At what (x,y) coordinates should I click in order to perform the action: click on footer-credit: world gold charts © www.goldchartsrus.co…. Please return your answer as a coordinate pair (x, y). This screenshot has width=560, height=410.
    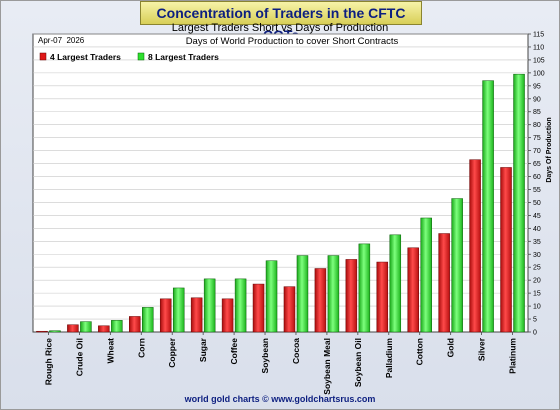
    Looking at the image, I should click on (280, 399).